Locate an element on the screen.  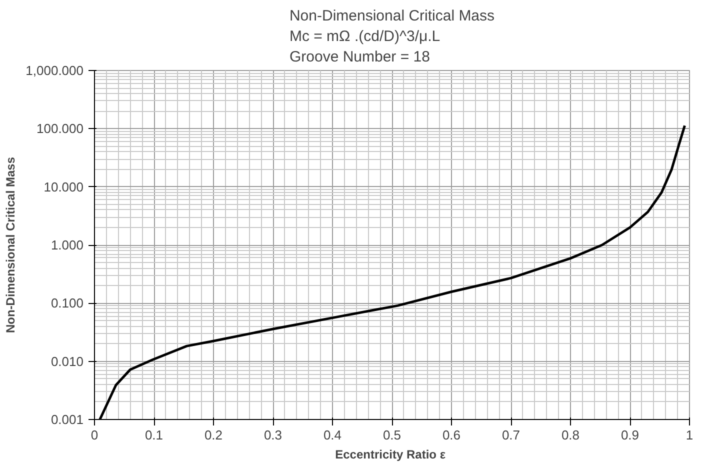
x-tick-label: 0.7 is located at coordinates (511, 435).